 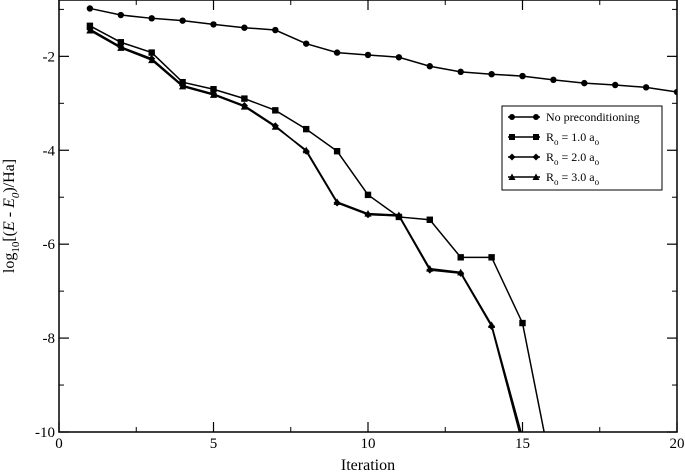 I want to click on legend-item-r0-3: Ro = 3.0 ao, so click(x=554, y=178).